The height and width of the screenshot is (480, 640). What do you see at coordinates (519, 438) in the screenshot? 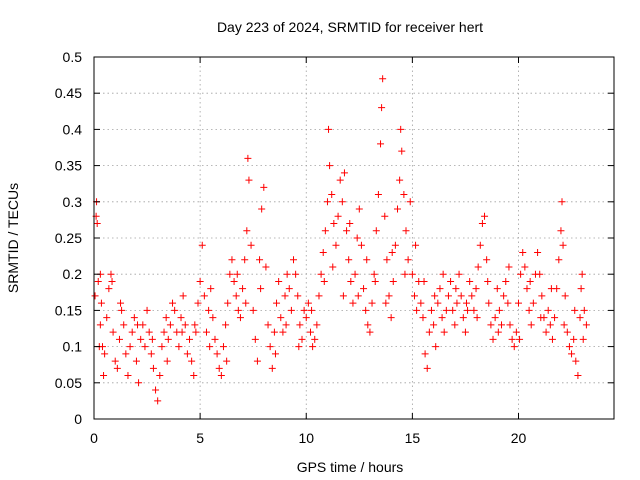
I see `x-tick-label: 20` at bounding box center [519, 438].